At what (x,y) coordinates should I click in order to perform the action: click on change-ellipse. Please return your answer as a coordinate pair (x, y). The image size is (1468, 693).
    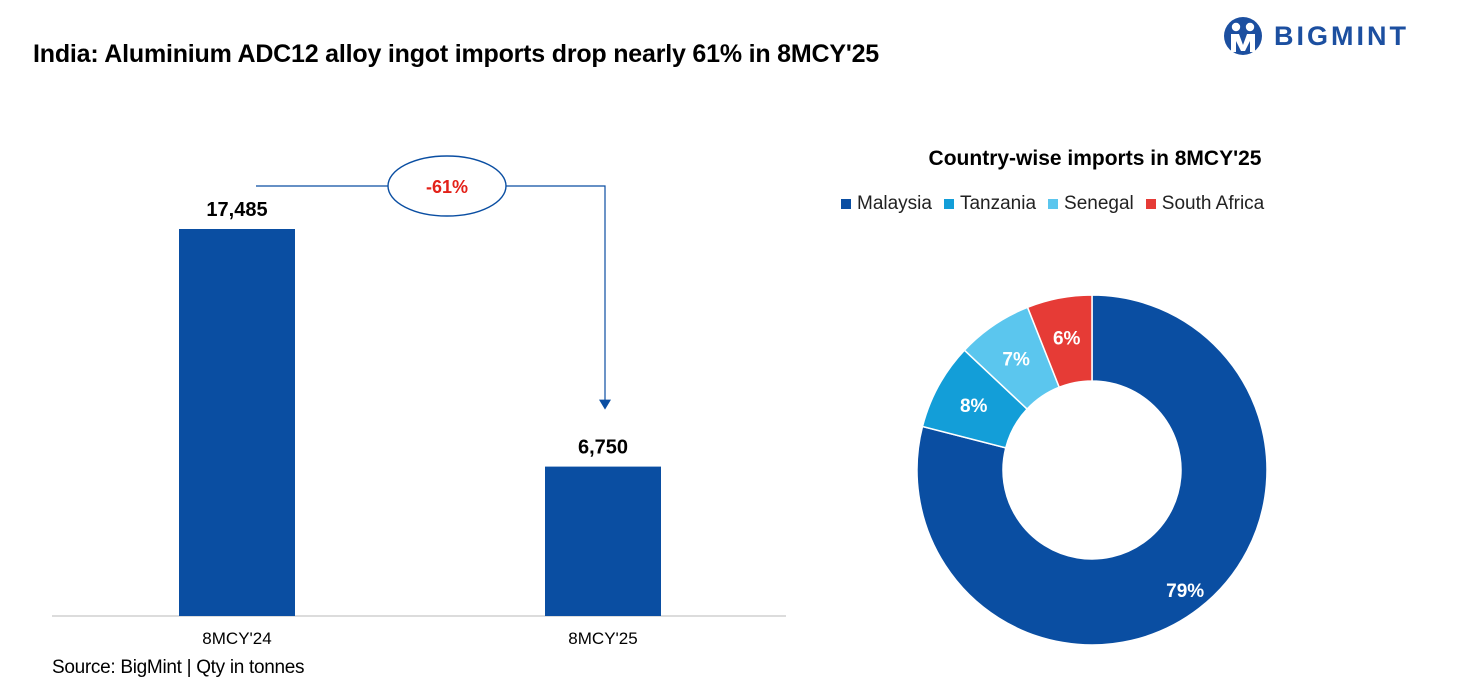
    Looking at the image, I should click on (447, 186).